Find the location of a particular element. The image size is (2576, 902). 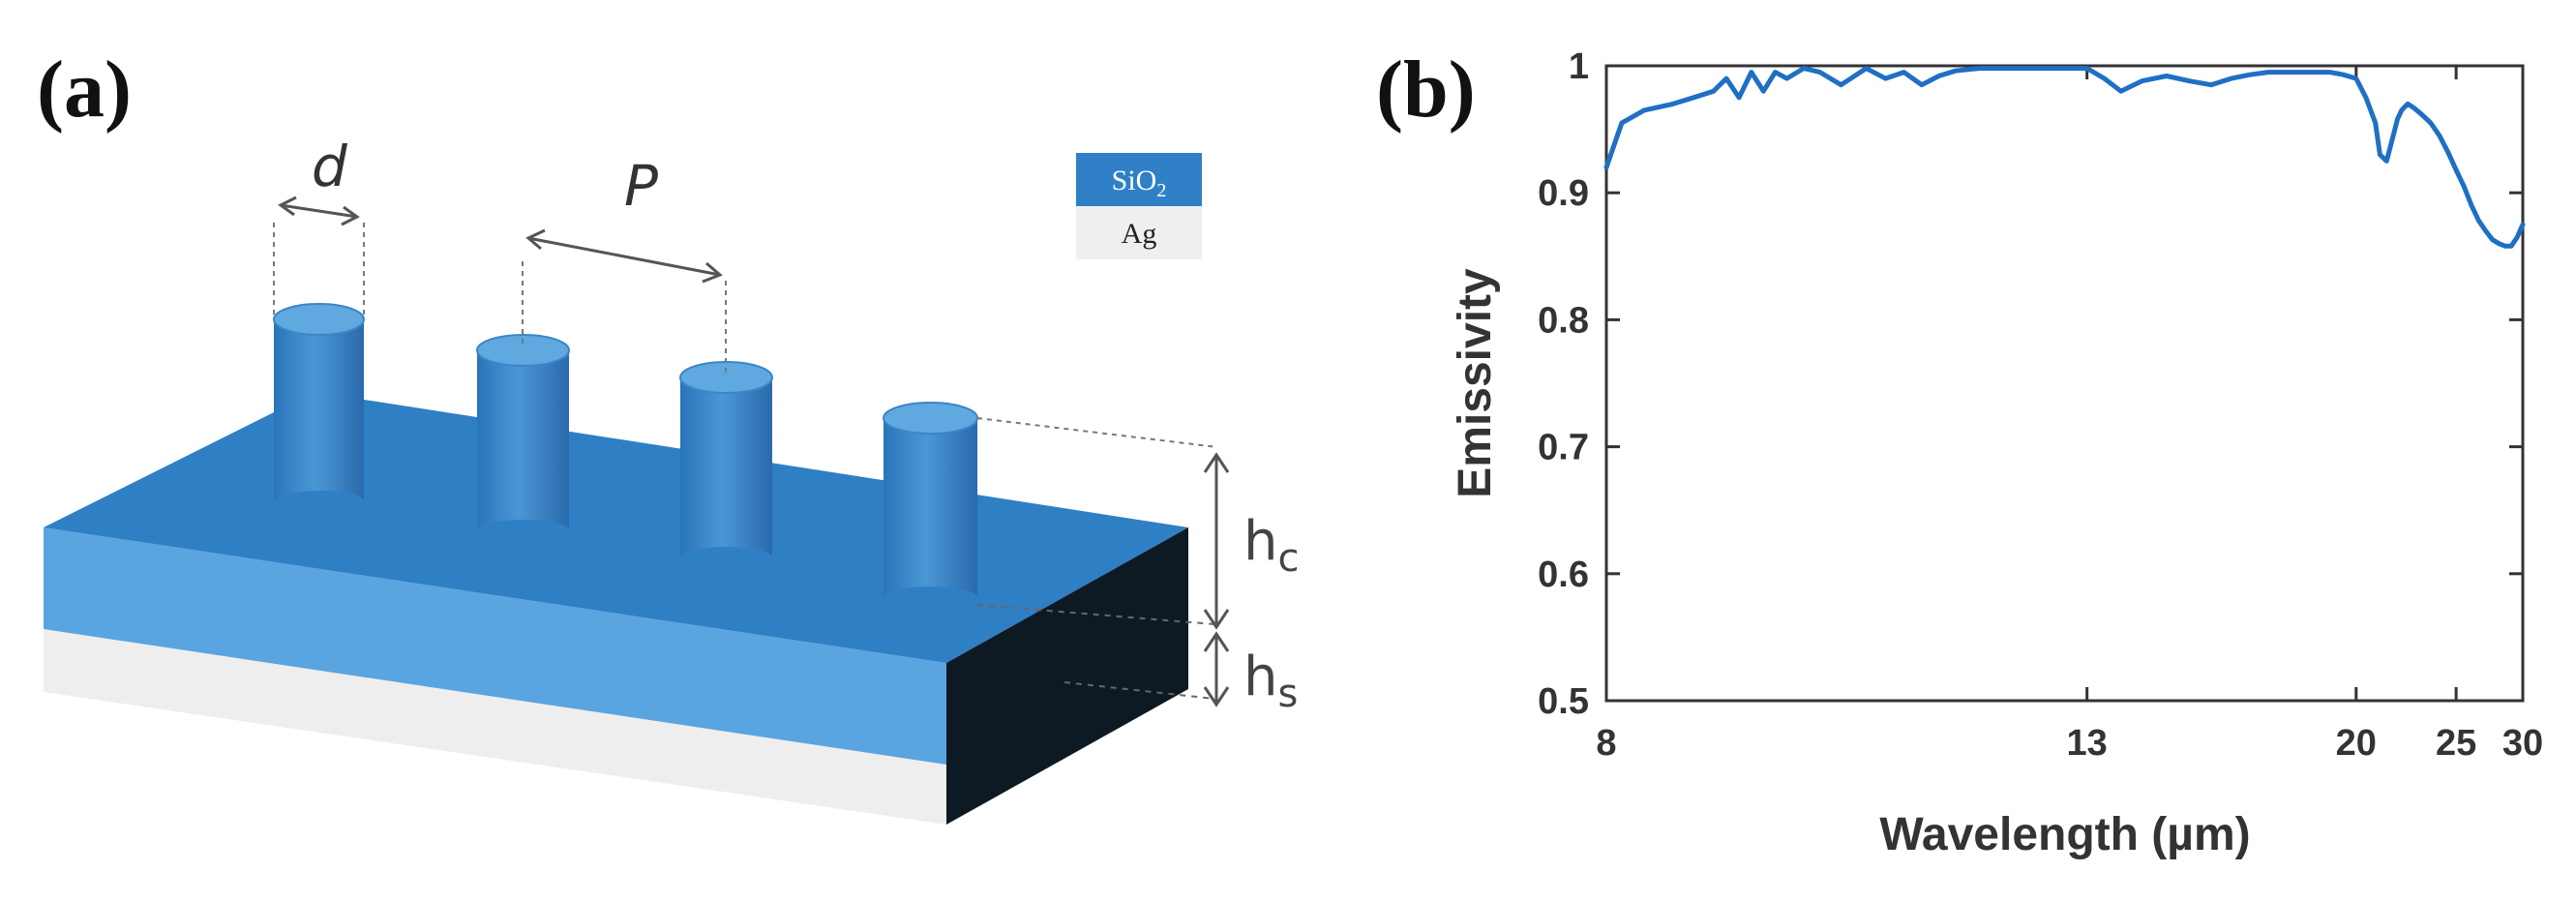

x-tick-label: 25 is located at coordinates (2456, 743).